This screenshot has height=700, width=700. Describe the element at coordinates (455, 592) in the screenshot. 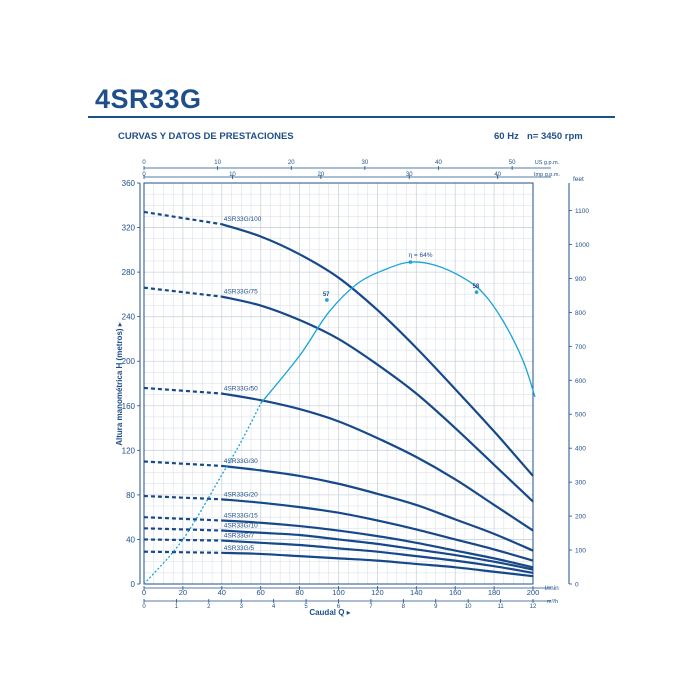

I see `x-tick-label: 160` at that location.